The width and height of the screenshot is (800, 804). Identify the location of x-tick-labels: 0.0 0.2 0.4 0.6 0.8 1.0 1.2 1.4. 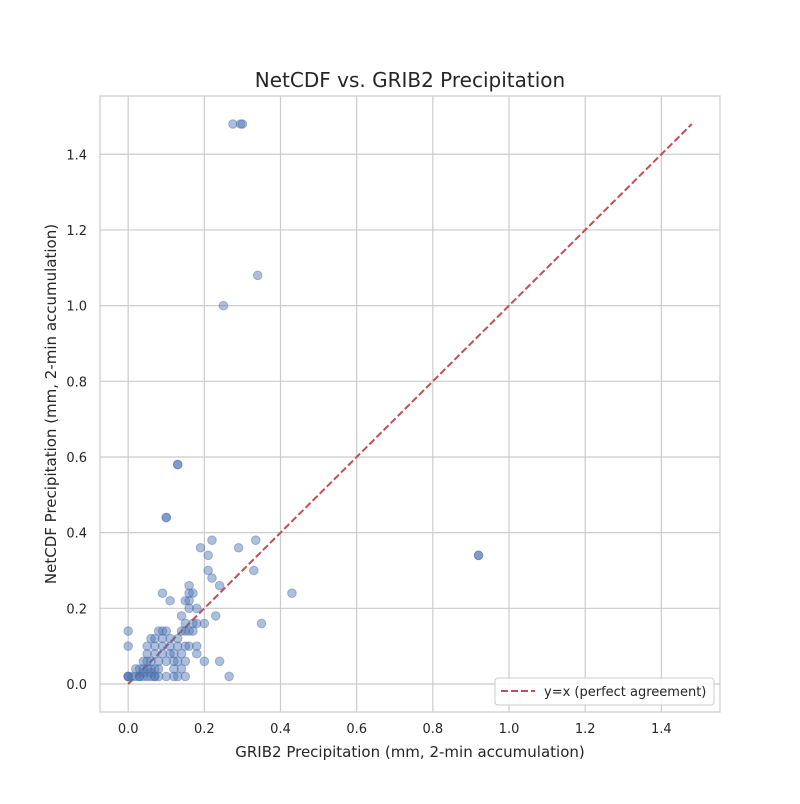
(395, 729).